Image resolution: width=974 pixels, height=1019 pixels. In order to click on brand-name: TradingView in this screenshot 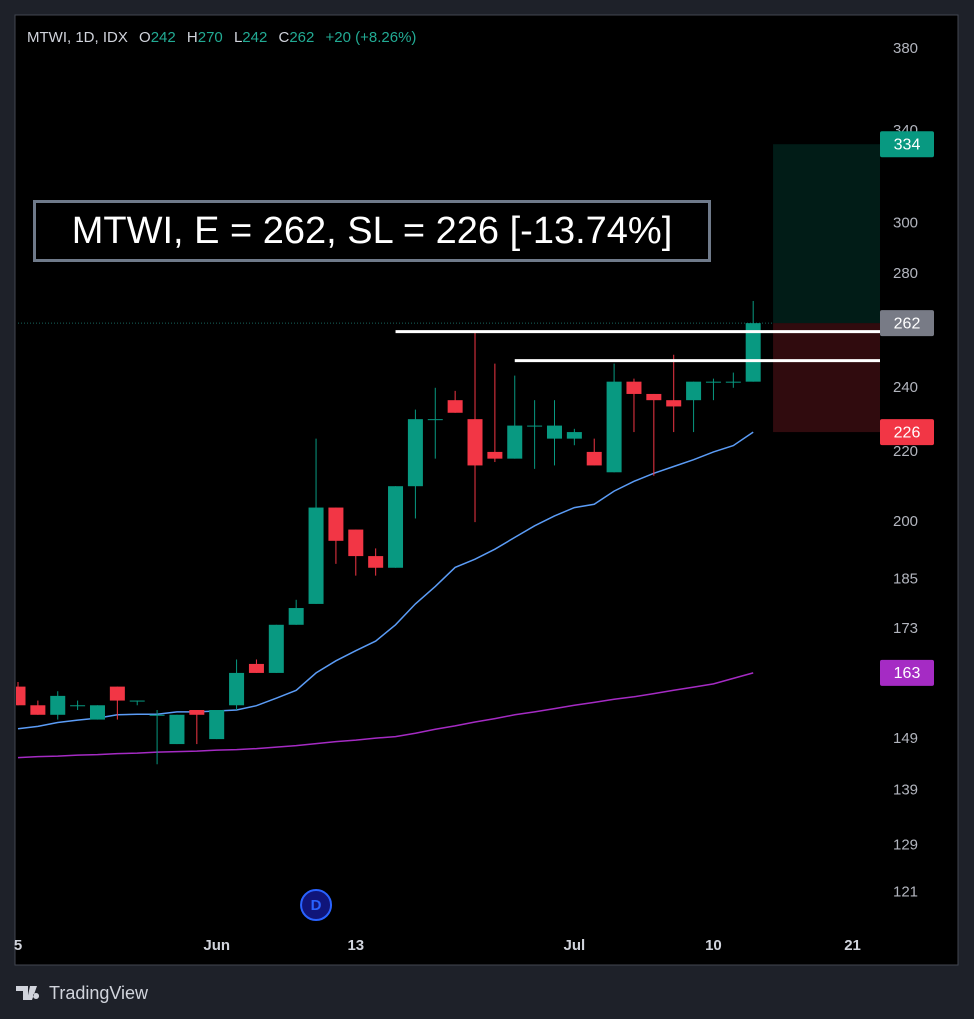, I will do `click(99, 993)`.